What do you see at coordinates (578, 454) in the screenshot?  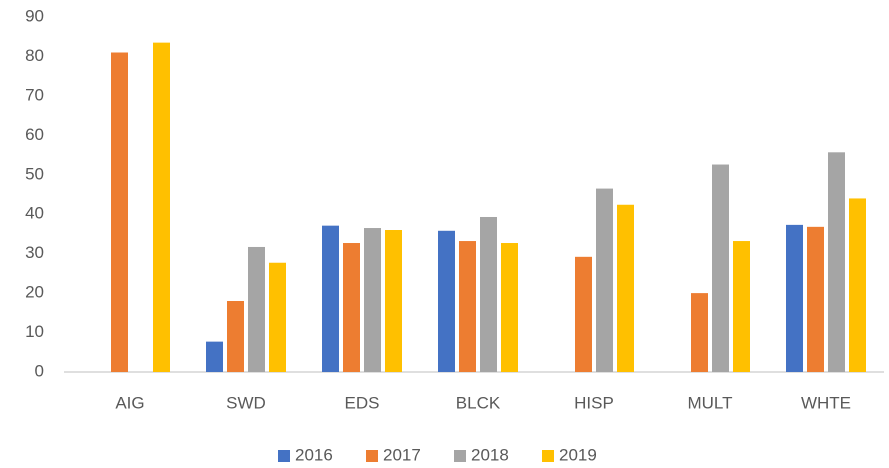 I see `legend-label: 2019` at bounding box center [578, 454].